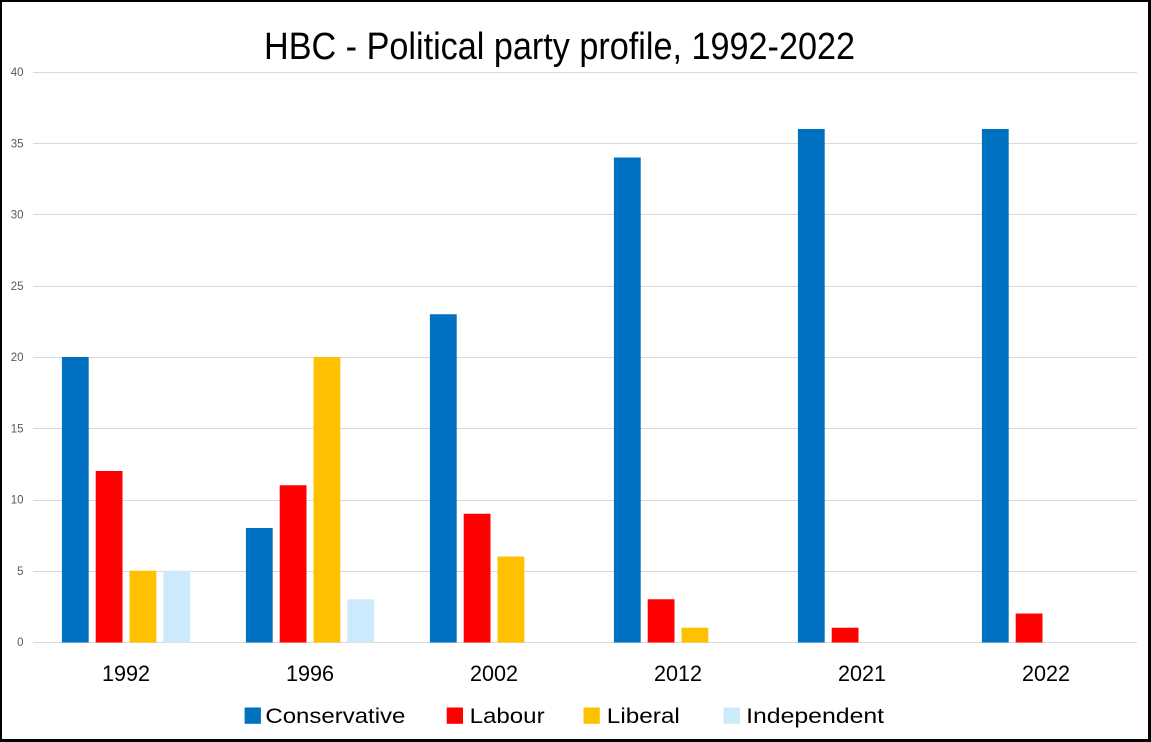 This screenshot has height=742, width=1151. What do you see at coordinates (20, 643) in the screenshot?
I see `svg-text: 0` at bounding box center [20, 643].